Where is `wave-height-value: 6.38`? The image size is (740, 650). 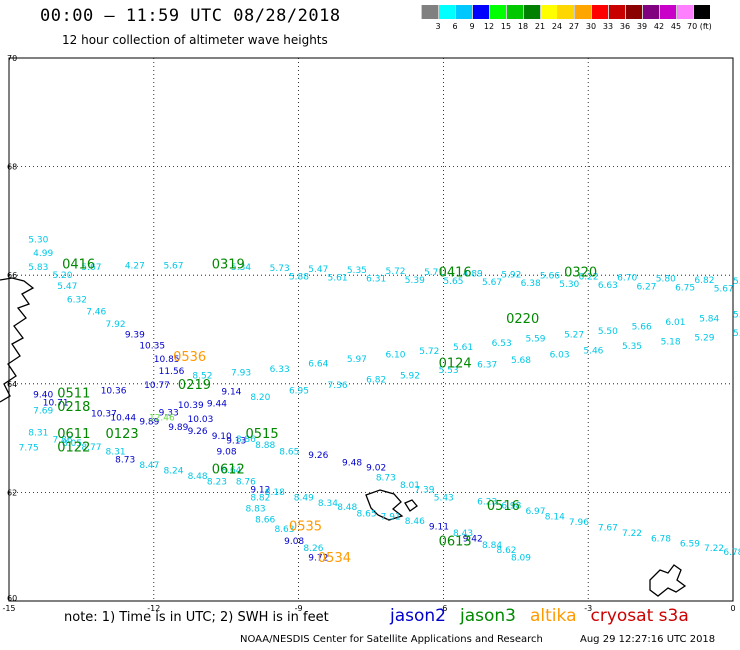 wave-height-value: 6.38 is located at coordinates (531, 284).